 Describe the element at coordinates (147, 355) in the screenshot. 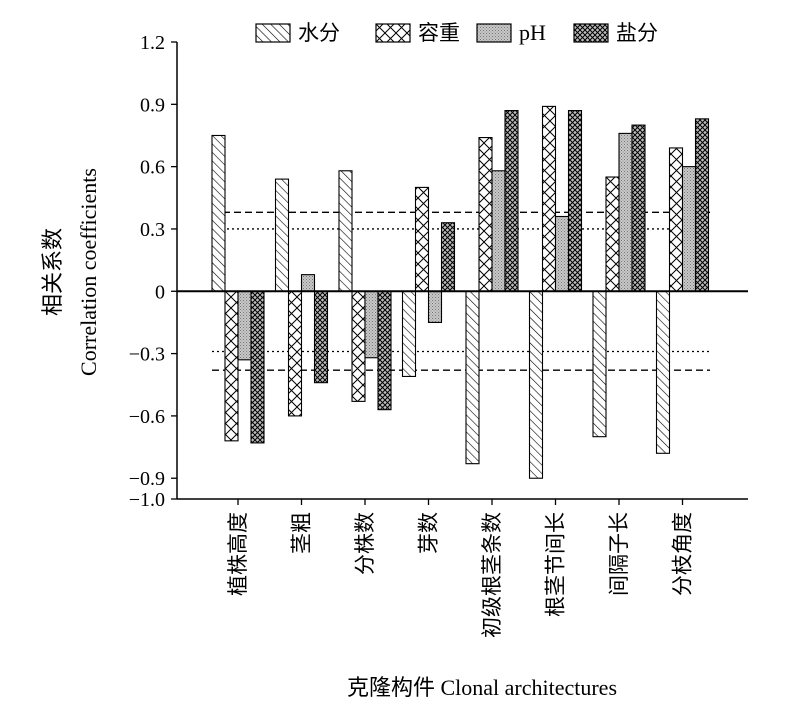

I see `y-tick-label: −0.3` at that location.